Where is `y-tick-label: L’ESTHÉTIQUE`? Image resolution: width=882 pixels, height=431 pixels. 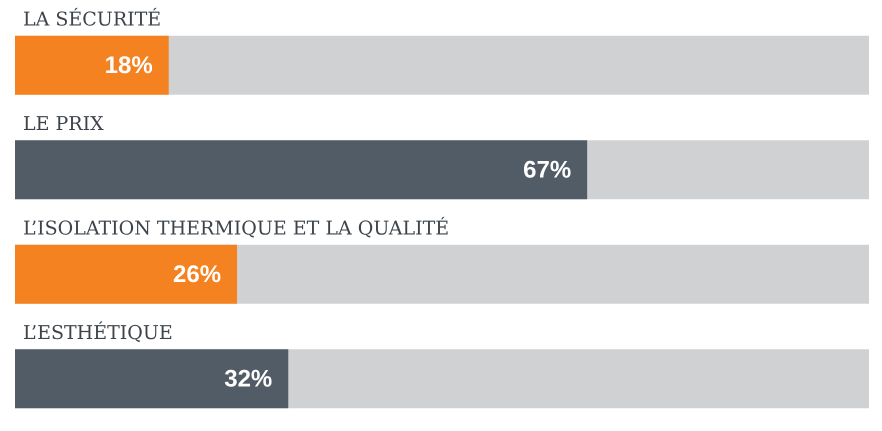 y-tick-label: L’ESTHÉTIQUE is located at coordinates (98, 332).